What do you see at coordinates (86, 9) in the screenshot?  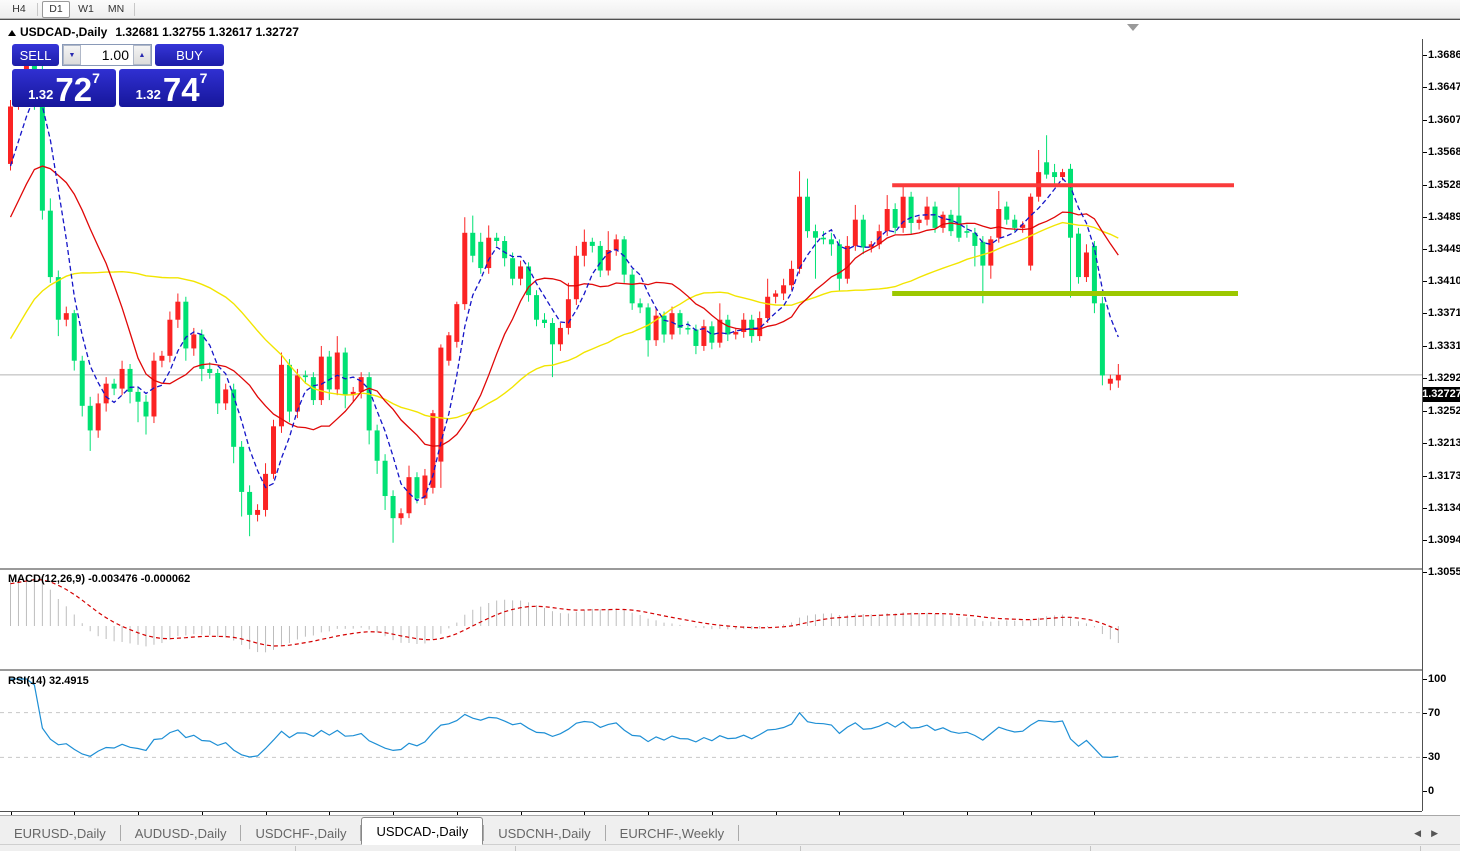 I see `timeframe-button-w1: W1` at bounding box center [86, 9].